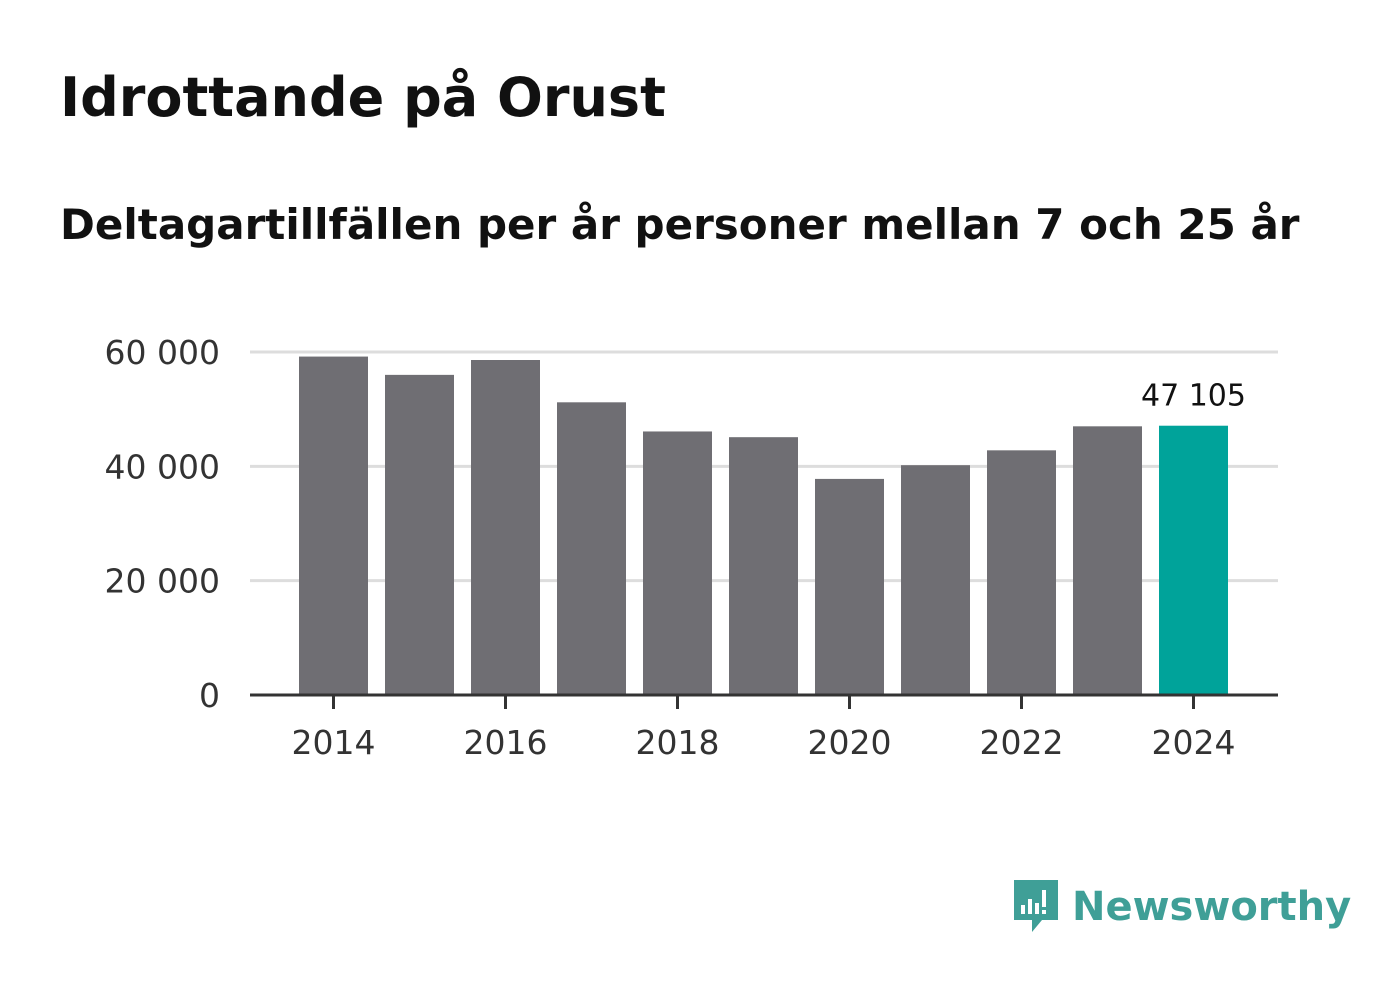 This screenshot has width=1382, height=999. Describe the element at coordinates (677, 563) in the screenshot. I see `bar-2018` at that location.